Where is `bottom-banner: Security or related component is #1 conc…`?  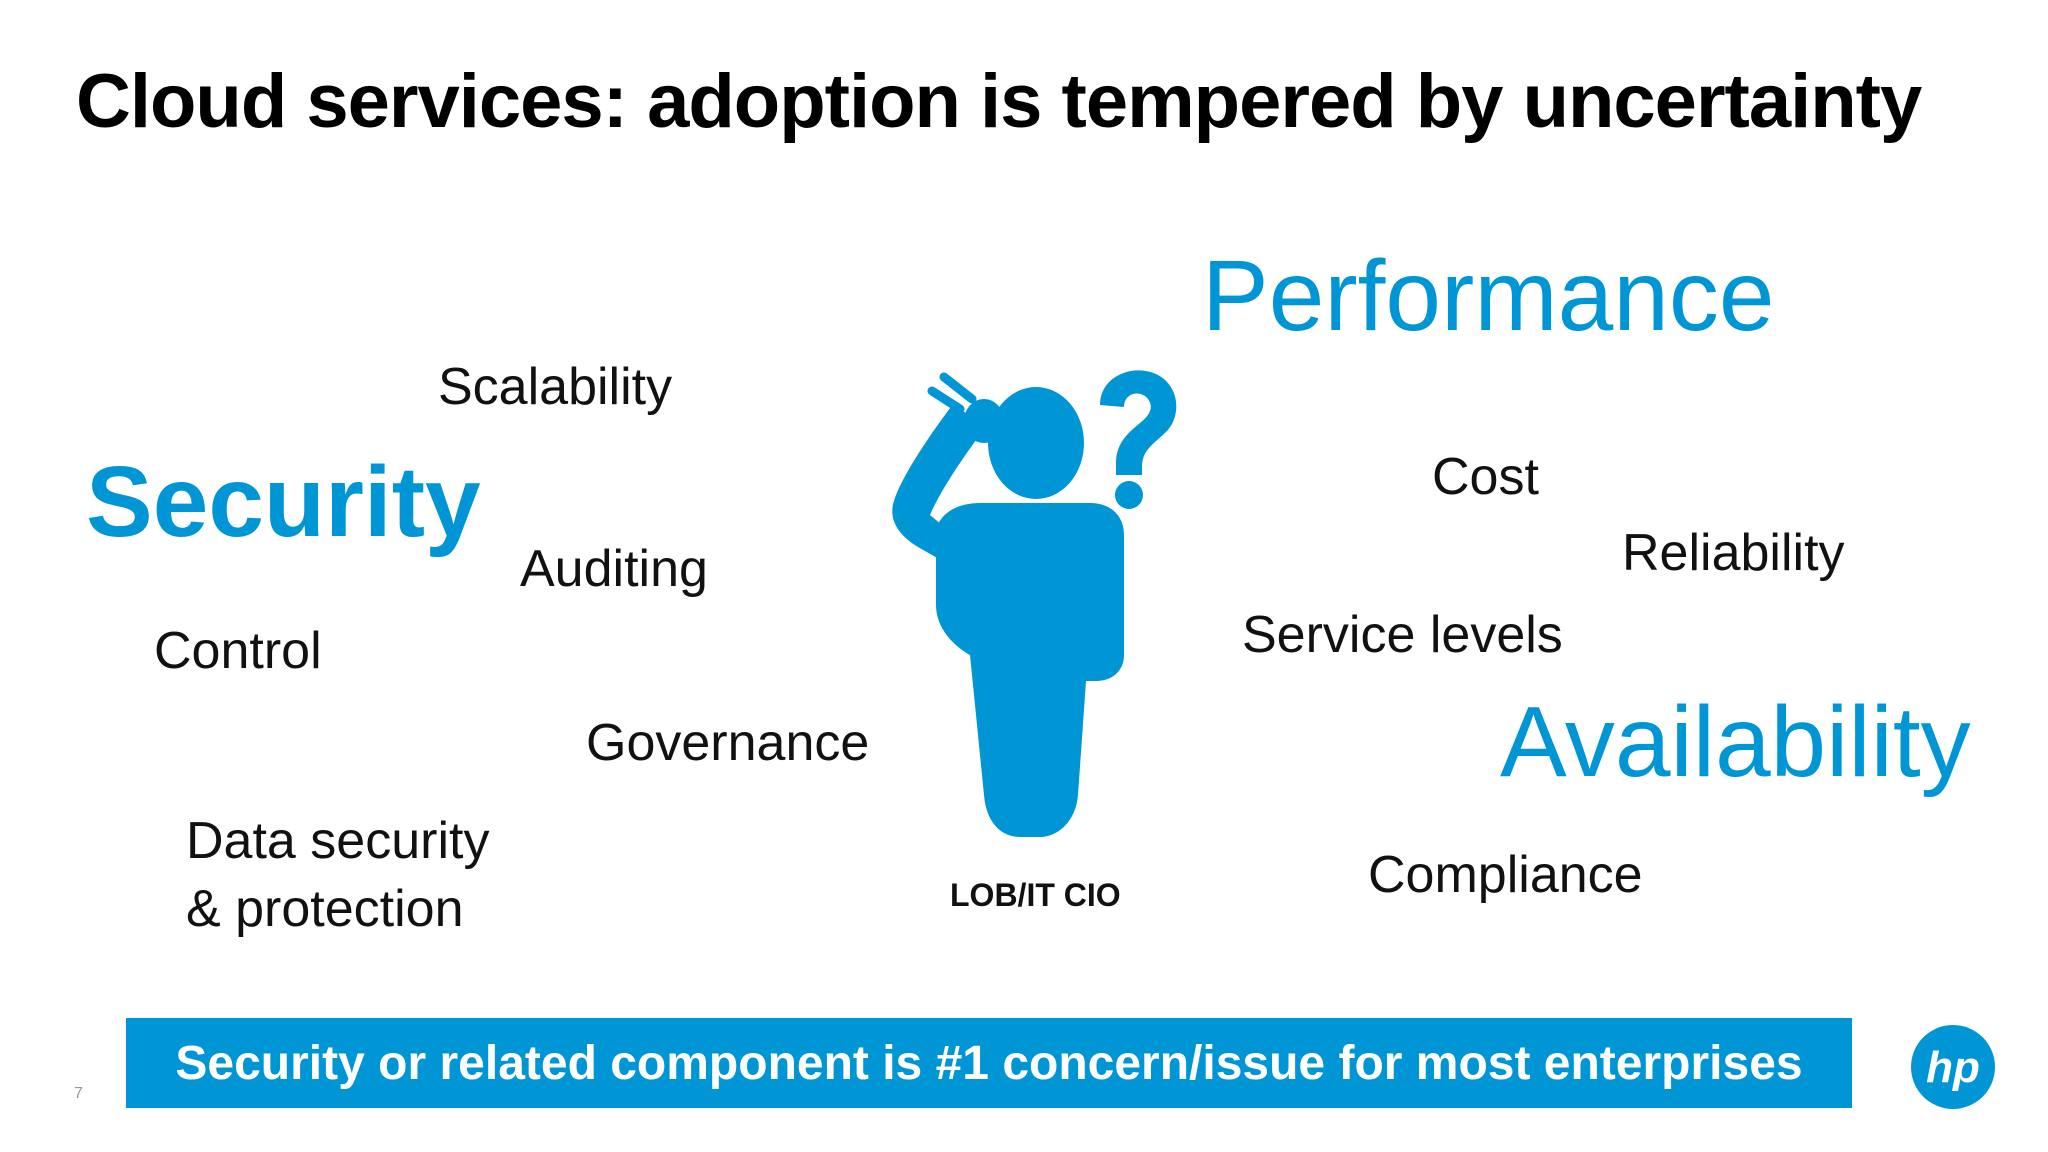 bottom-banner: Security or related component is #1 conc… is located at coordinates (989, 1063).